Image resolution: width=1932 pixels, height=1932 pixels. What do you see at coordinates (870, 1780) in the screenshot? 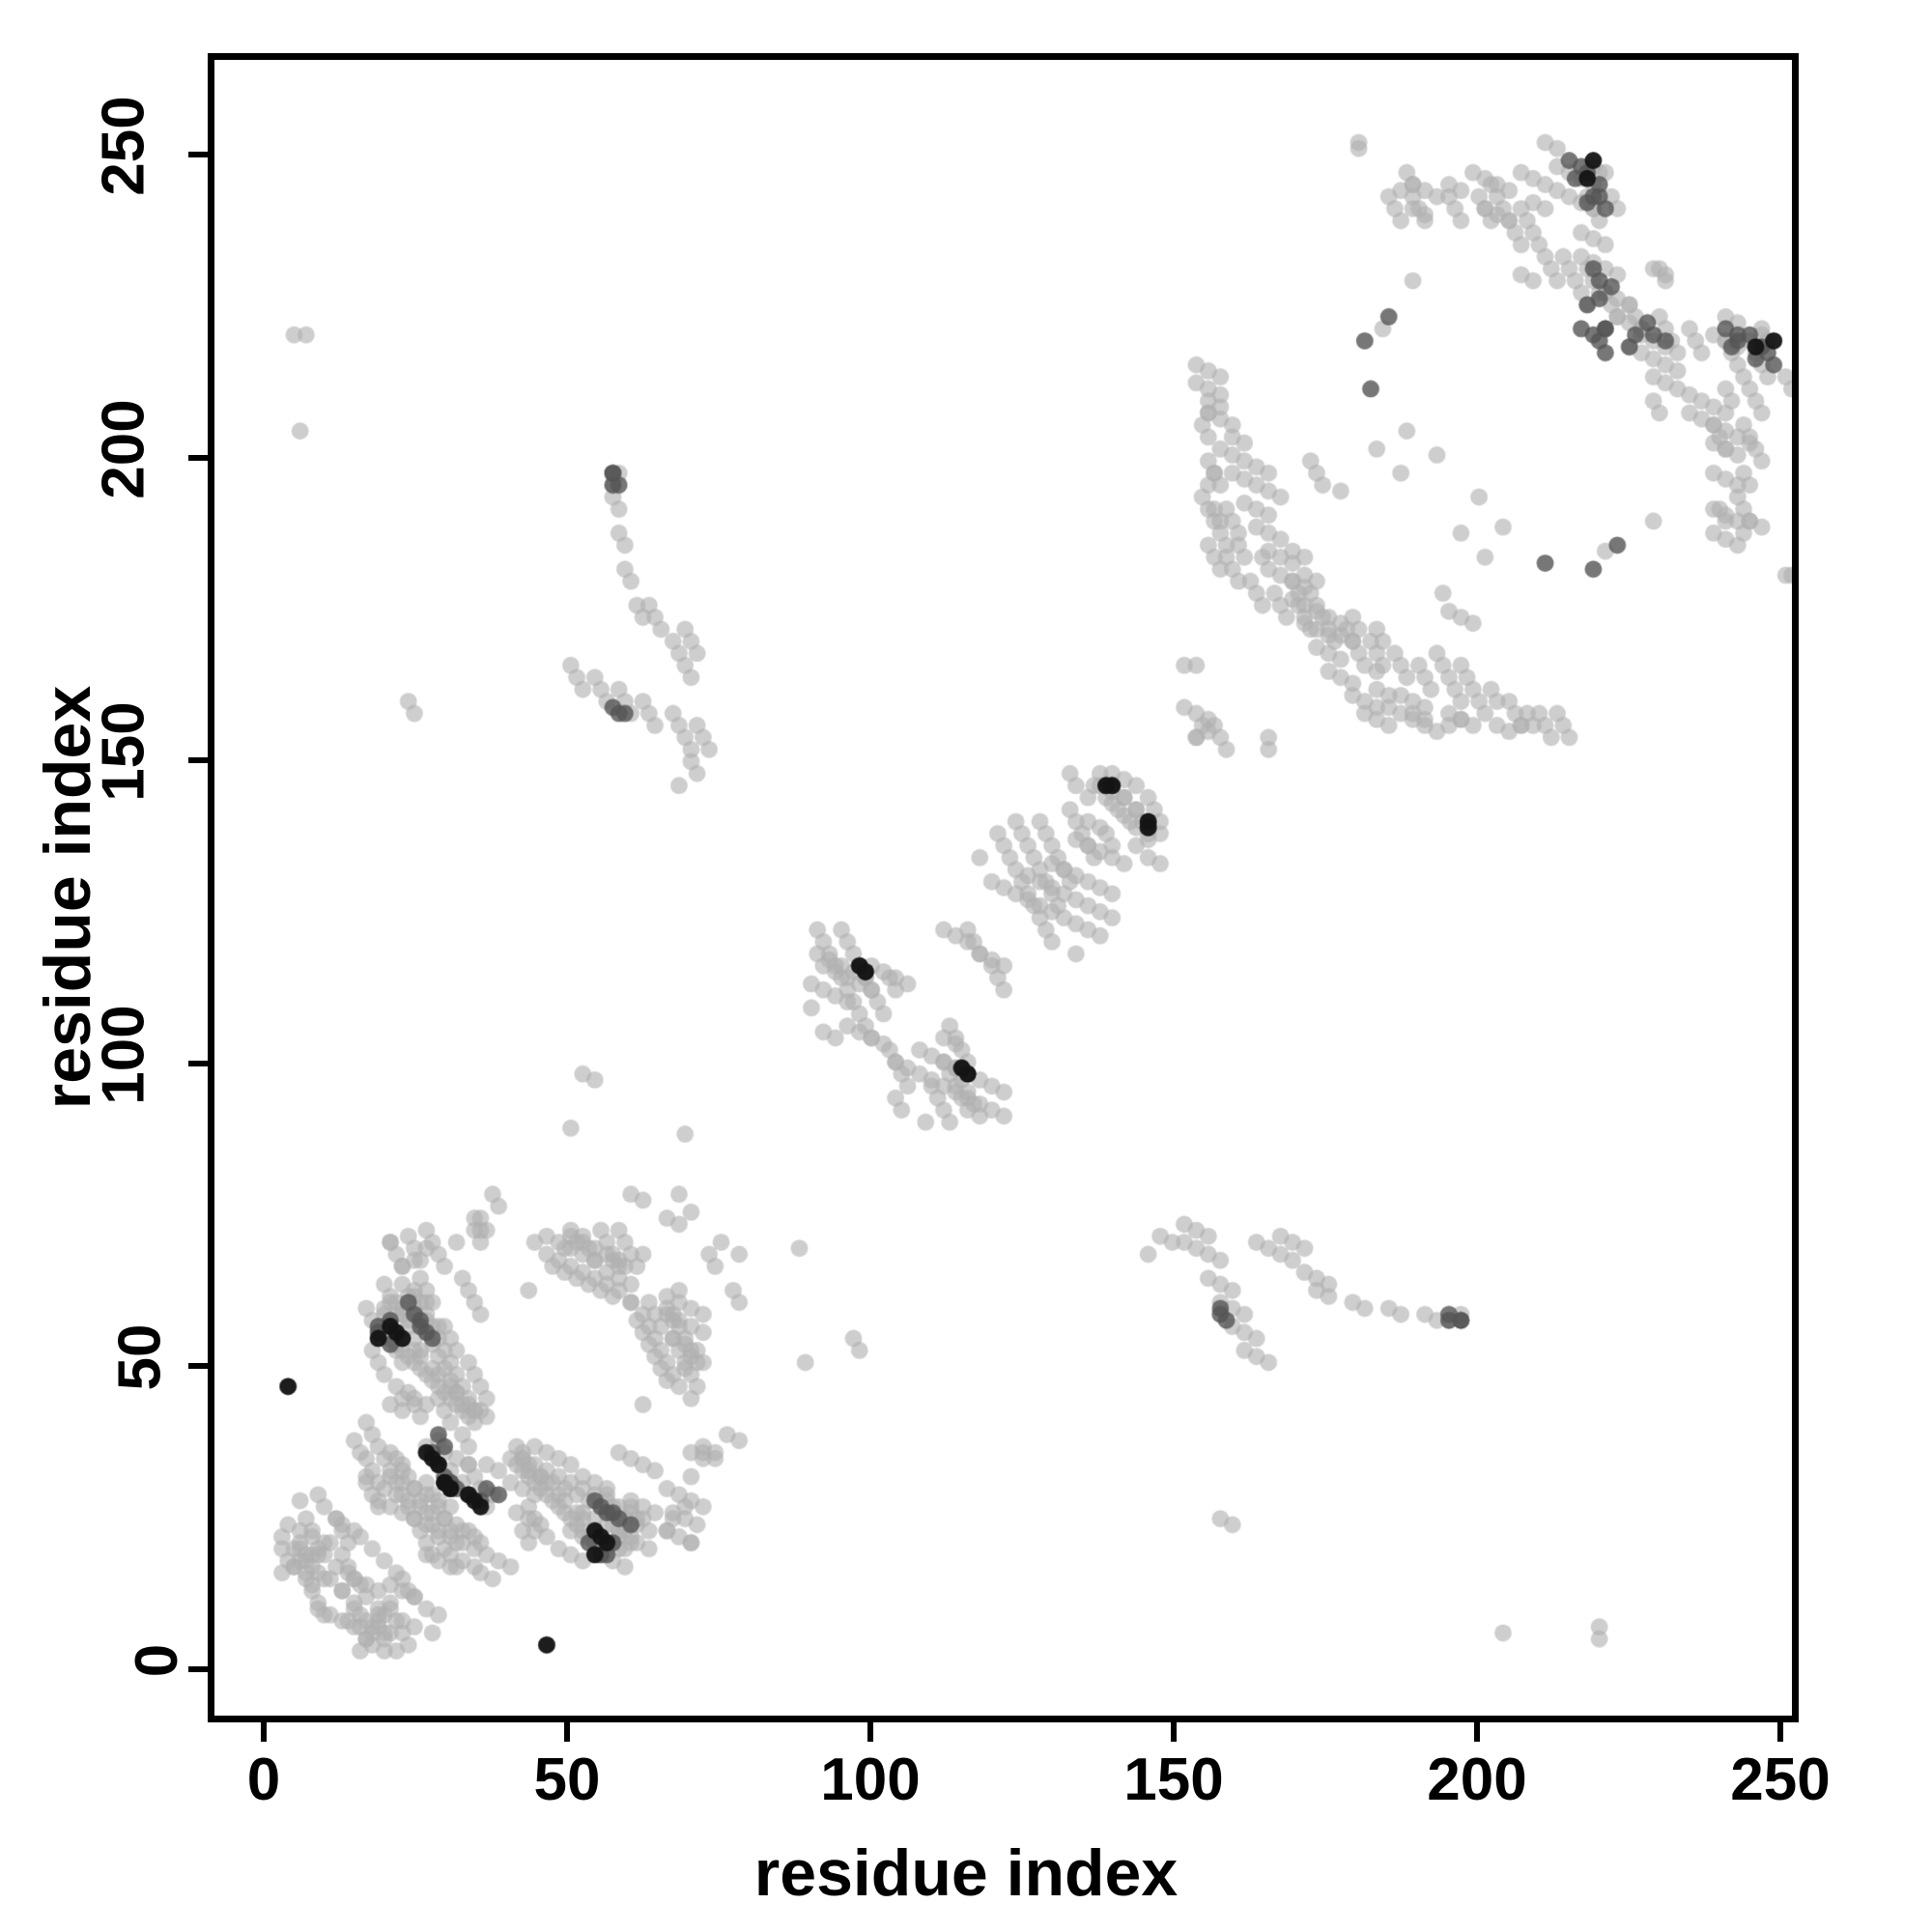
I see `x-tick-label: 100` at bounding box center [870, 1780].